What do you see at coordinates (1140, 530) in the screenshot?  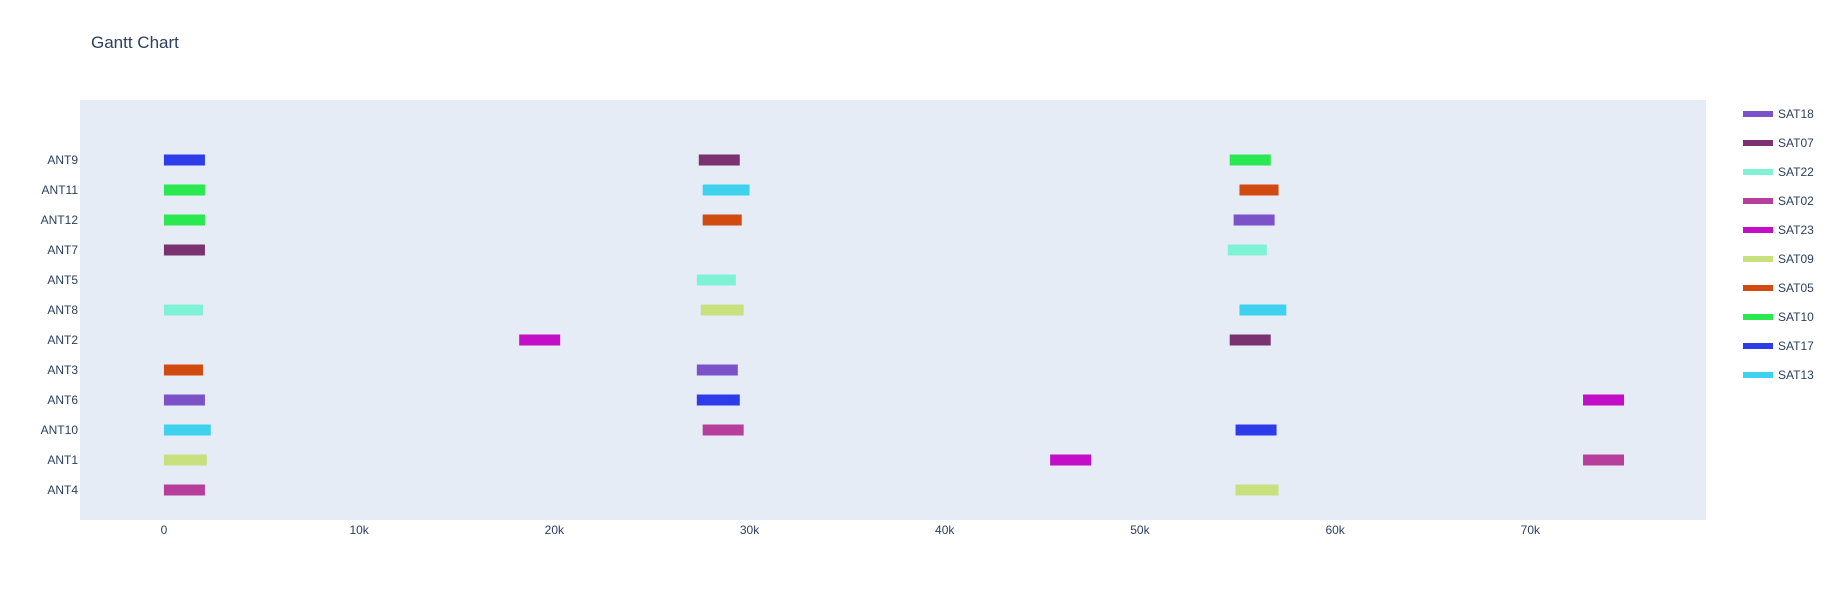 I see `x-tick-label-50k: 50k` at bounding box center [1140, 530].